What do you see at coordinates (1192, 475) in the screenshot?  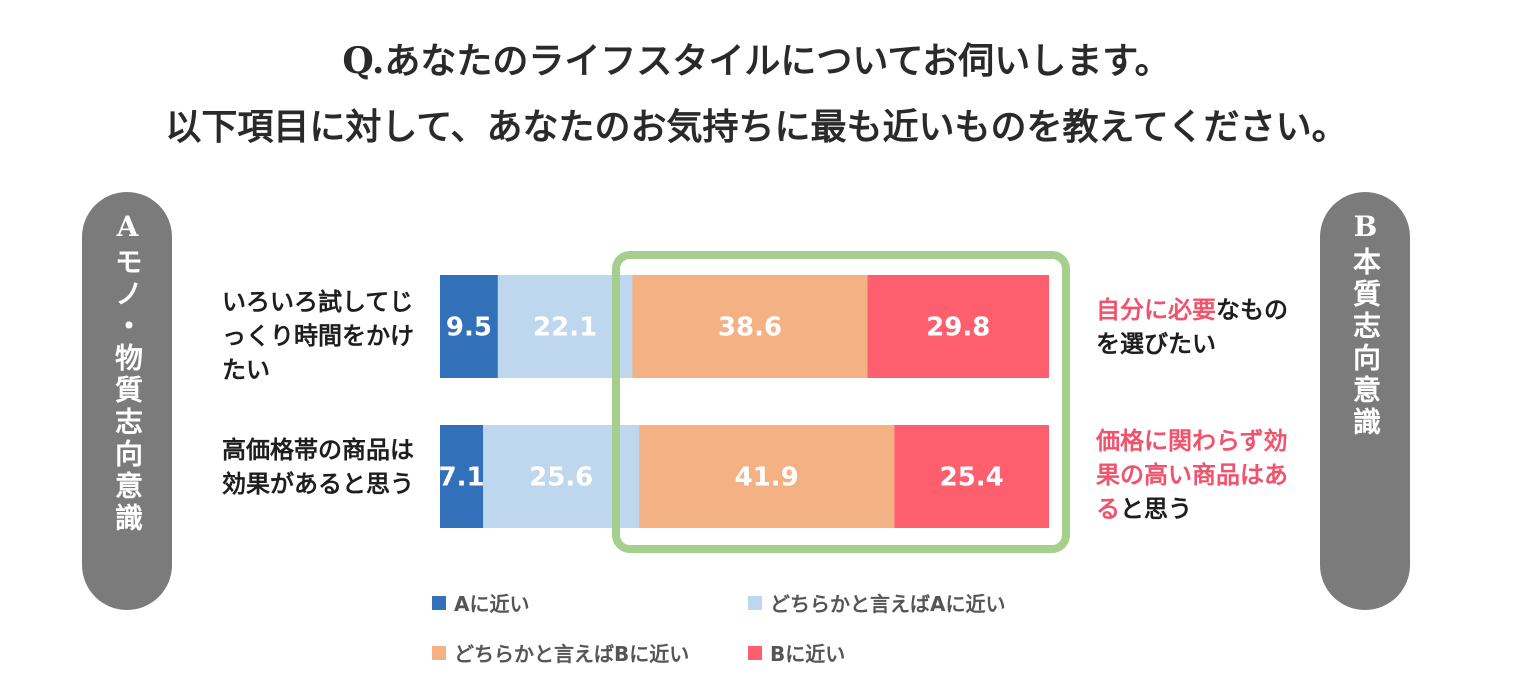 I see `row-2-right-highlight: 価格に関わらず効果の高い商品はある` at bounding box center [1192, 475].